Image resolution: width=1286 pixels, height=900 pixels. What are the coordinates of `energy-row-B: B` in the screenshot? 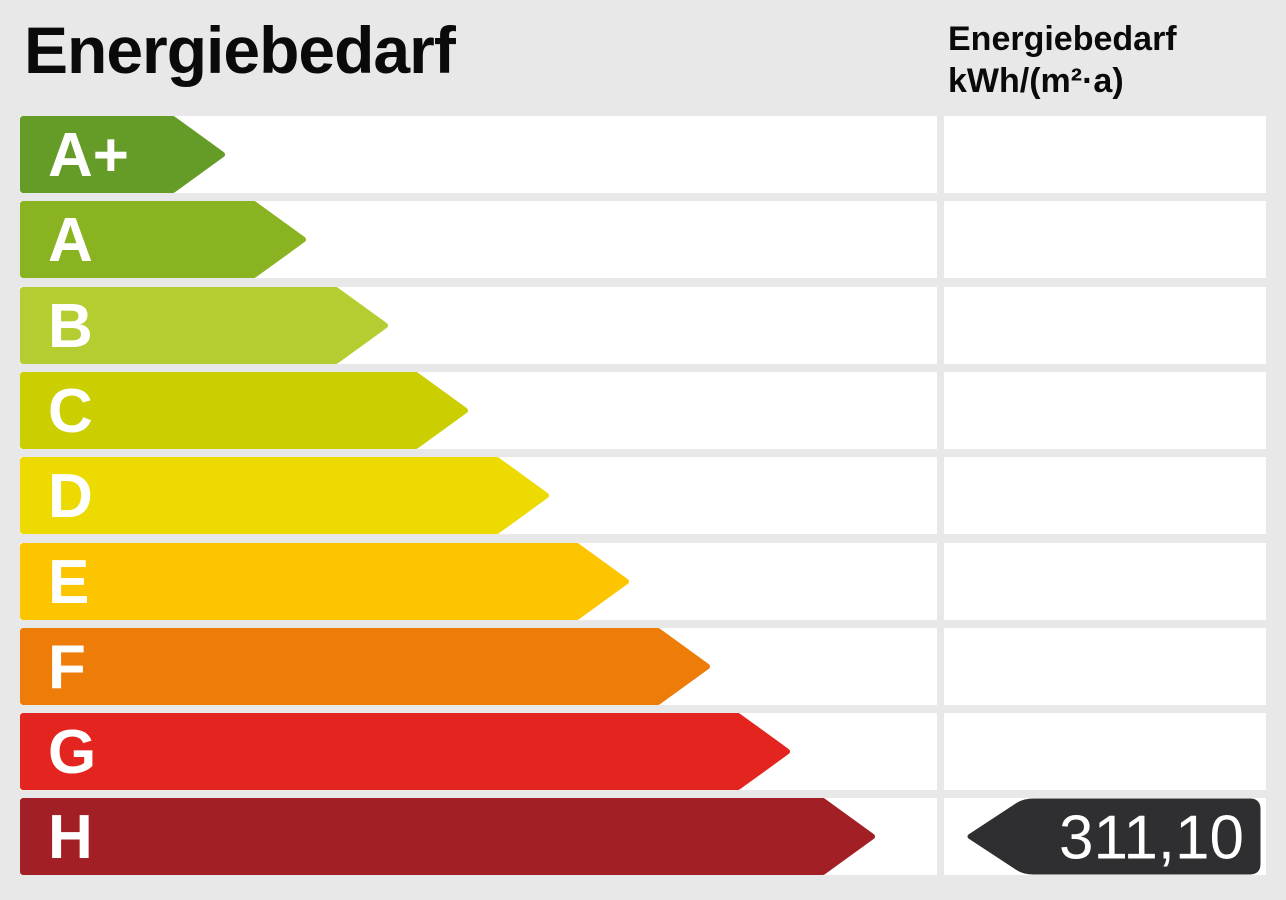 It's located at (643, 325).